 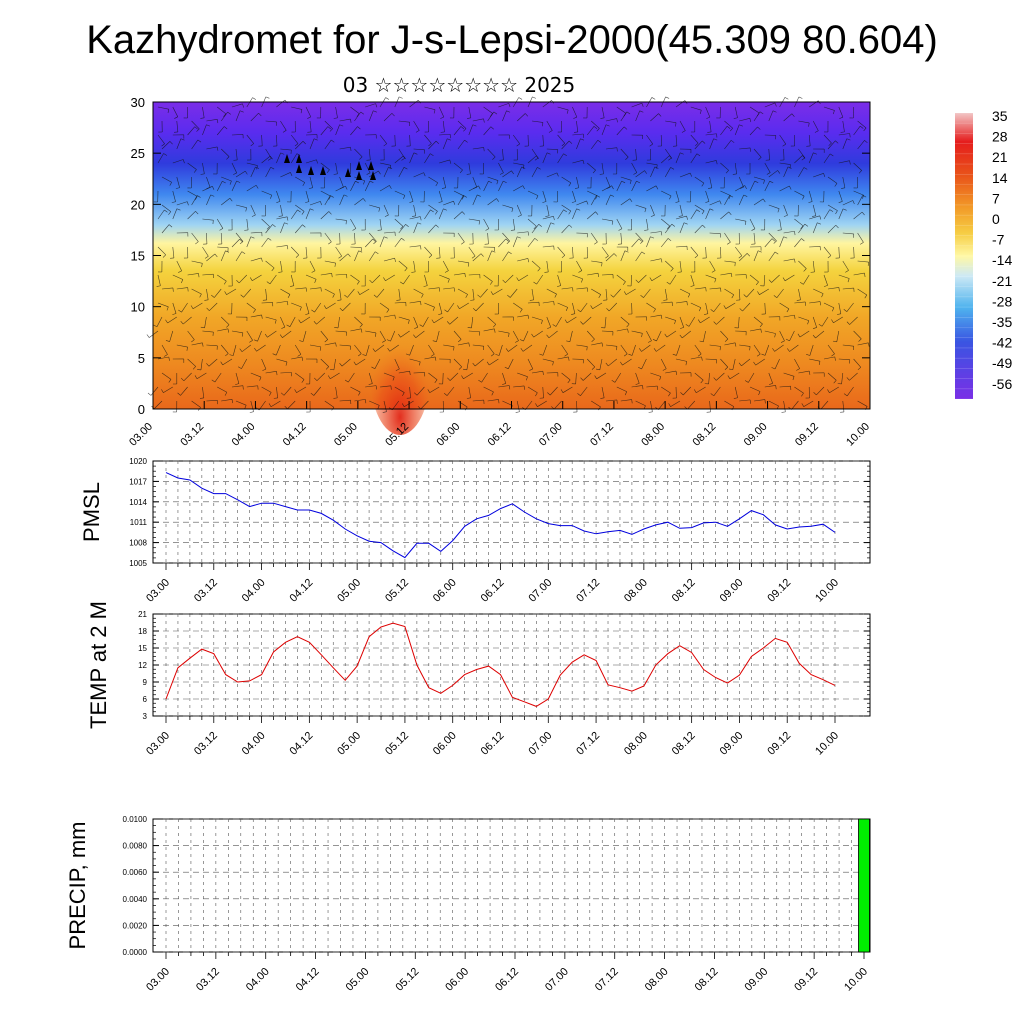 I want to click on colorbar-label: 14, so click(x=1000, y=178).